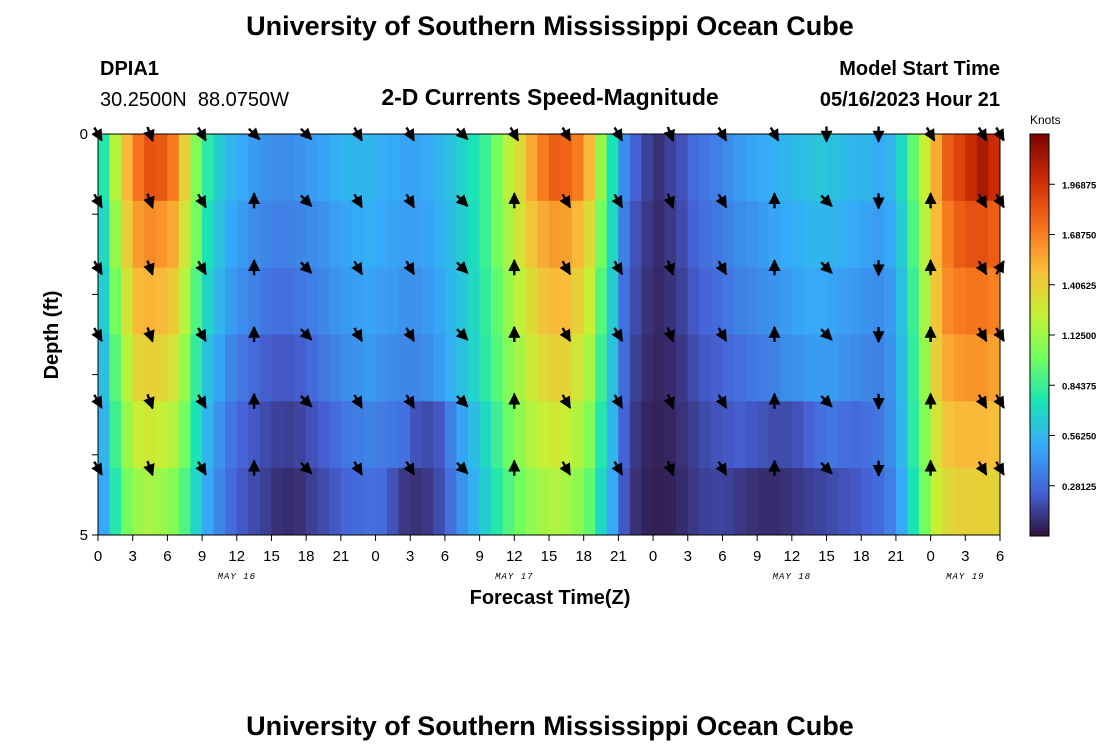 This screenshot has width=1100, height=750. What do you see at coordinates (410, 556) in the screenshot?
I see `x-tick-label: 3` at bounding box center [410, 556].